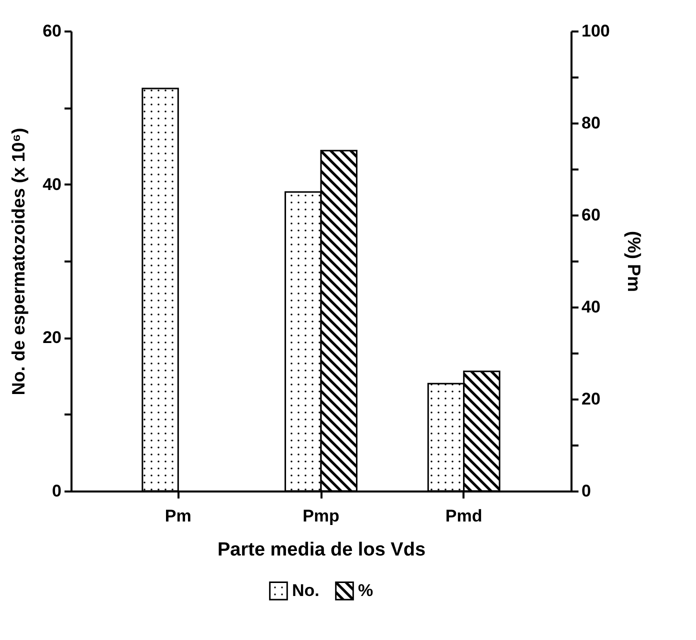 This screenshot has height=640, width=696. What do you see at coordinates (586, 491) in the screenshot?
I see `y2-tick-label: 0` at bounding box center [586, 491].